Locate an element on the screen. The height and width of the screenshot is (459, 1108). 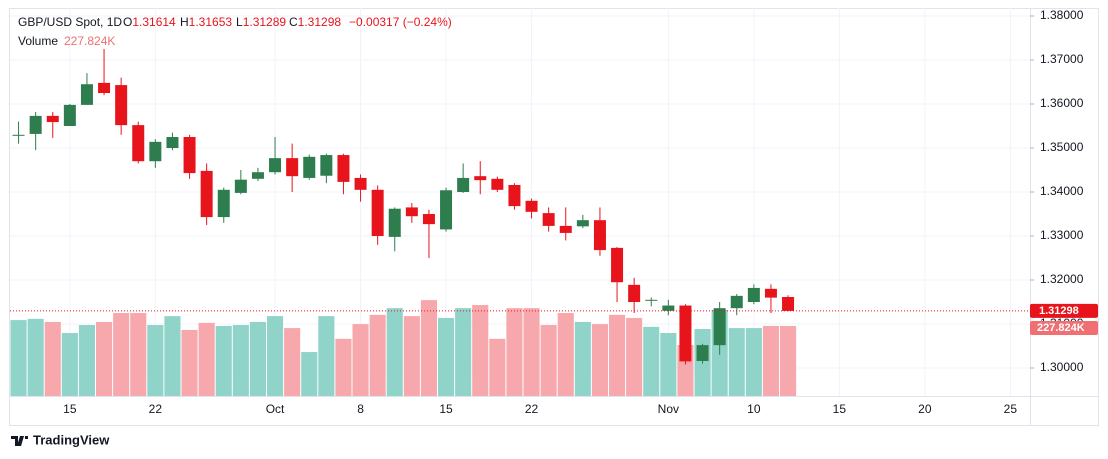
ohlc-value: 1.31298 is located at coordinates (320, 22).